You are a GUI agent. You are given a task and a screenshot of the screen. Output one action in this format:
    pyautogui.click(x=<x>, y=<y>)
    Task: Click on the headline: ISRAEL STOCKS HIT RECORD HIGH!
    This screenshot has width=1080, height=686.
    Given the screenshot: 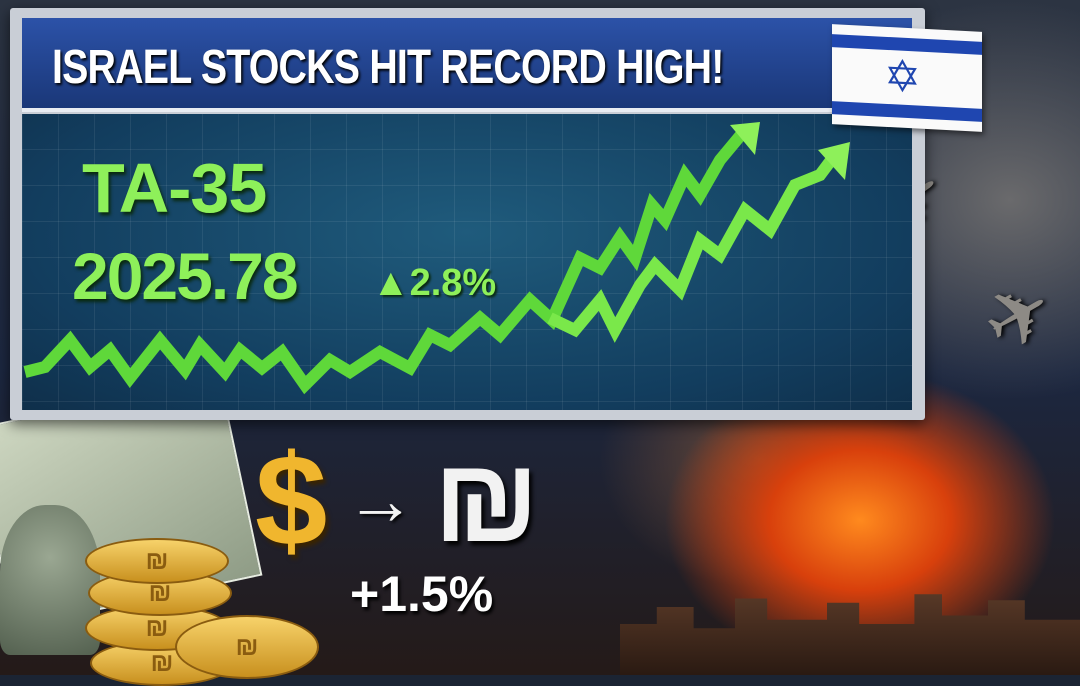 What is the action you would take?
    pyautogui.click(x=388, y=67)
    